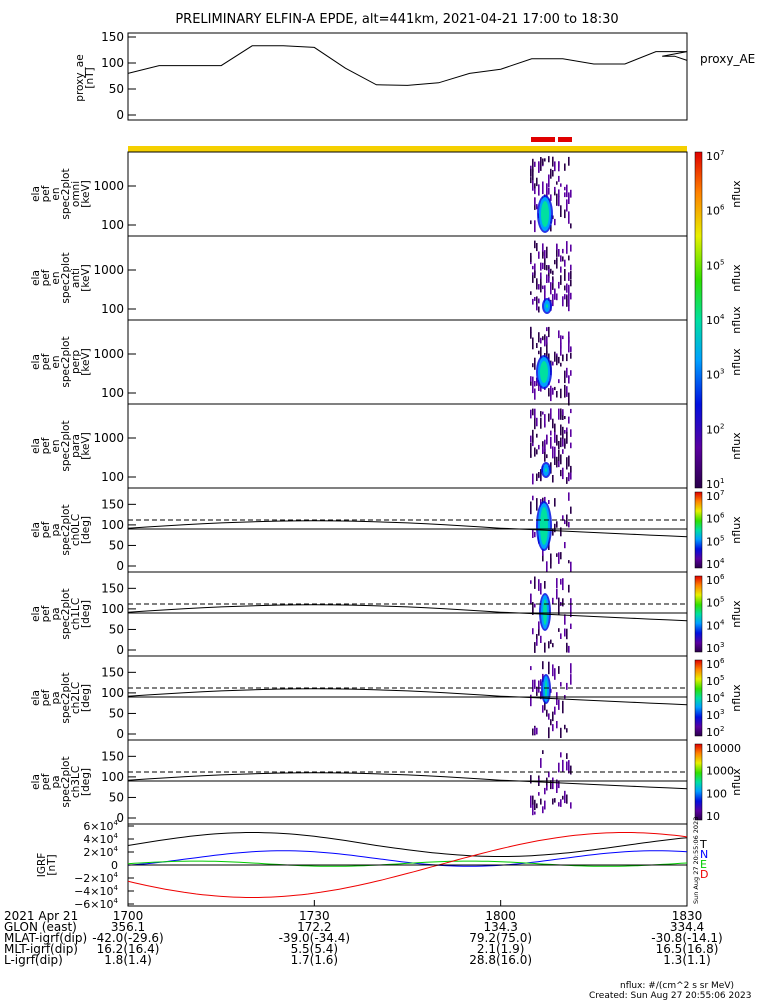 The height and width of the screenshot is (1000, 775). I want to click on pa-colorbar-1-tick: 106, so click(715, 519).